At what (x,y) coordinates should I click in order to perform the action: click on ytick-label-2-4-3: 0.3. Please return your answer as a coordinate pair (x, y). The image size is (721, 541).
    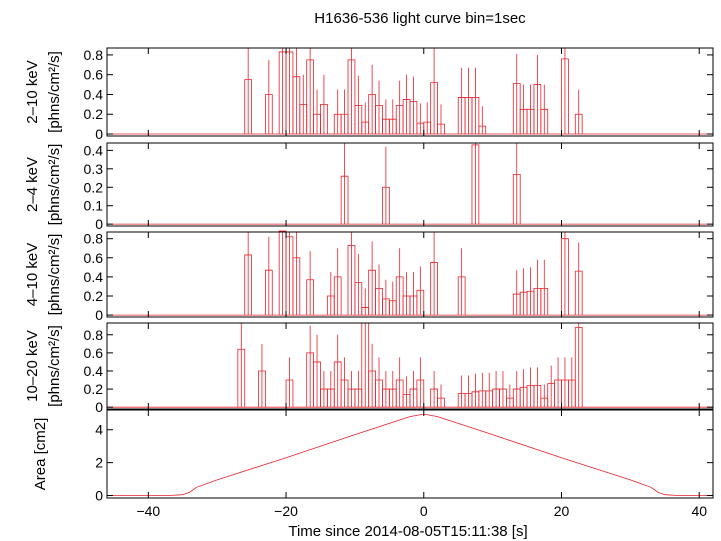
    Looking at the image, I should click on (94, 169).